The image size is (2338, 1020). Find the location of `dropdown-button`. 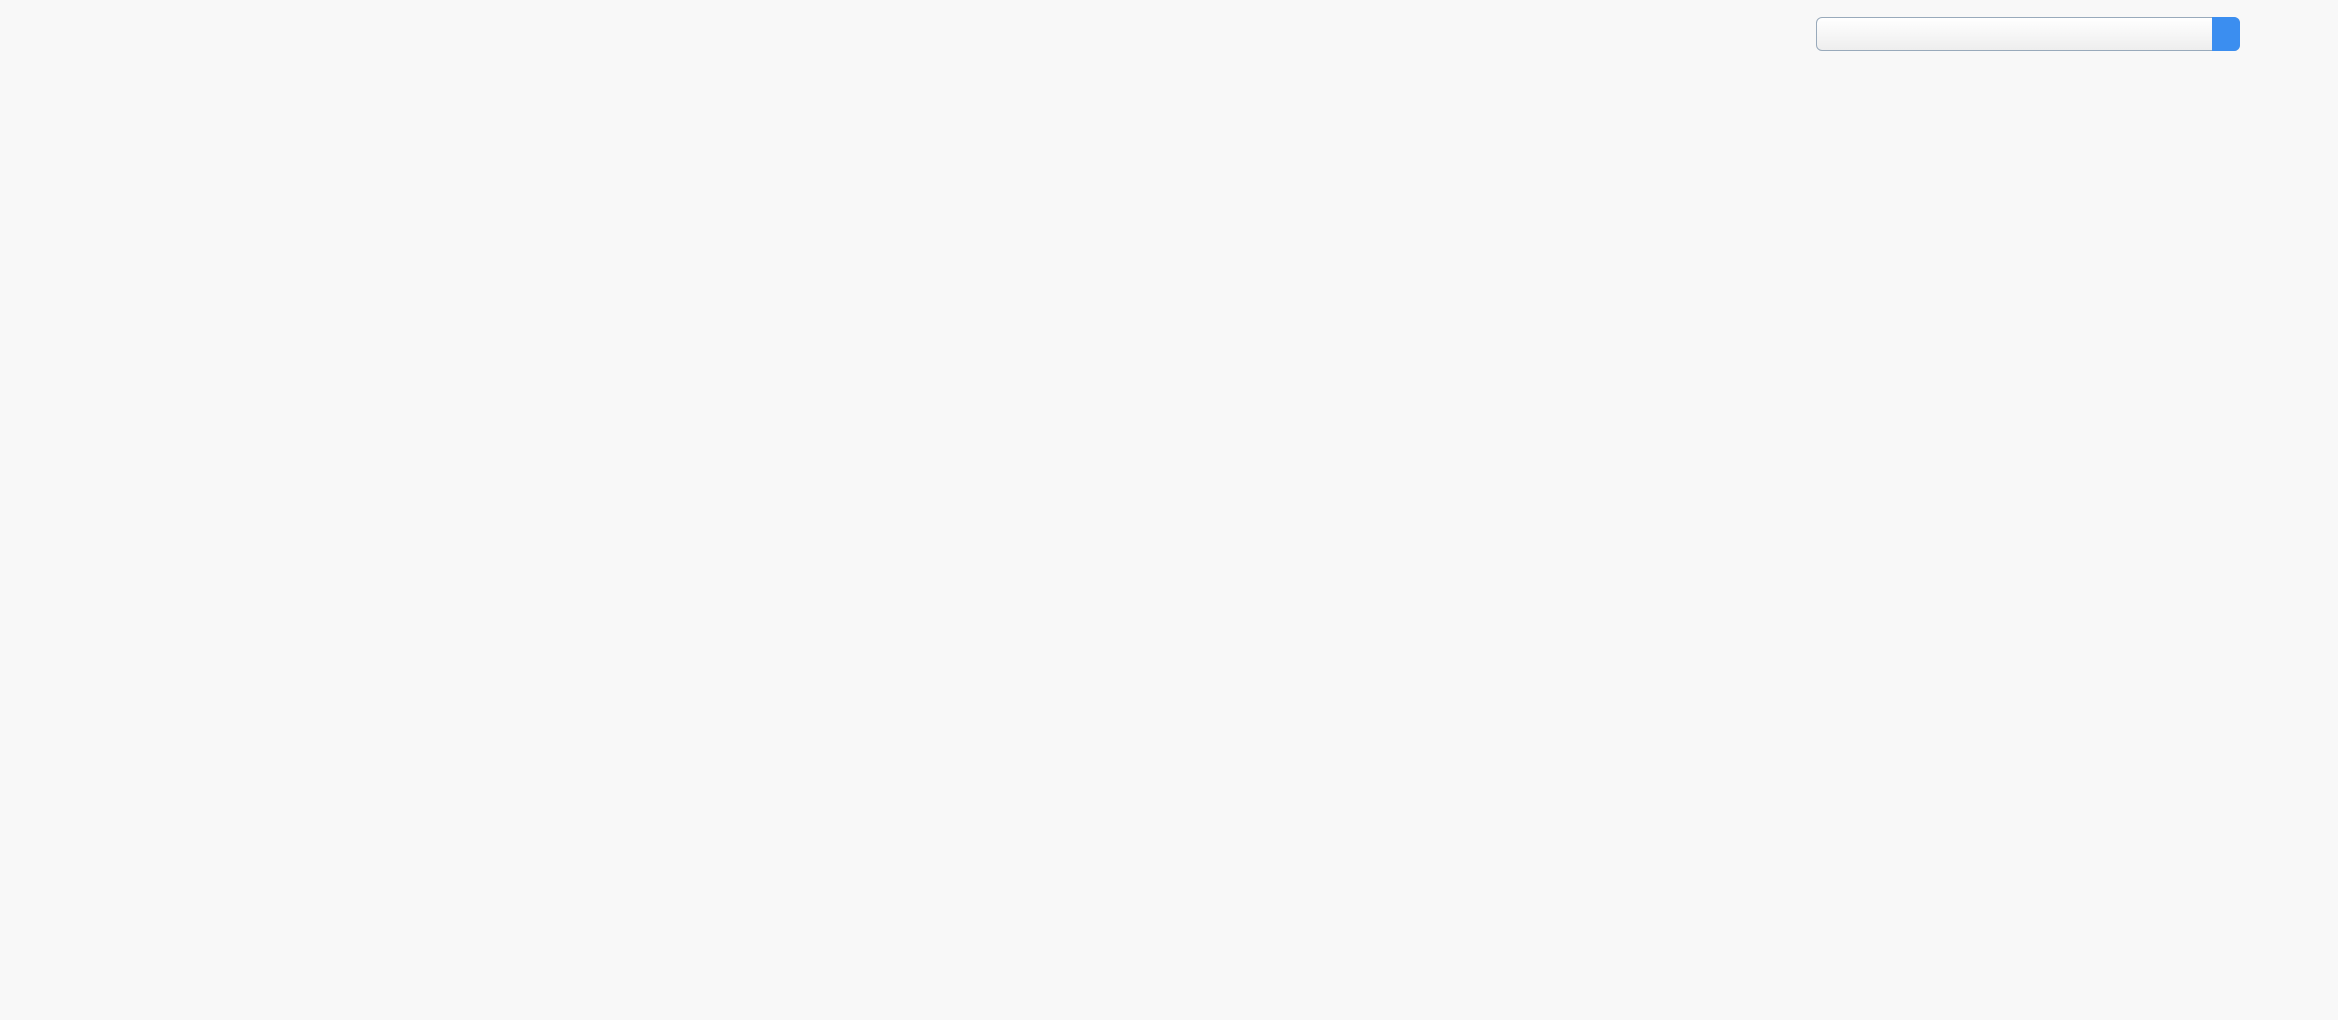

dropdown-button is located at coordinates (2226, 34).